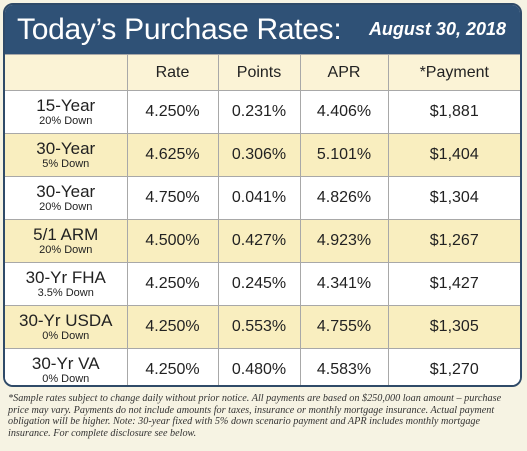  I want to click on column-header-payment: *Payment, so click(453, 72).